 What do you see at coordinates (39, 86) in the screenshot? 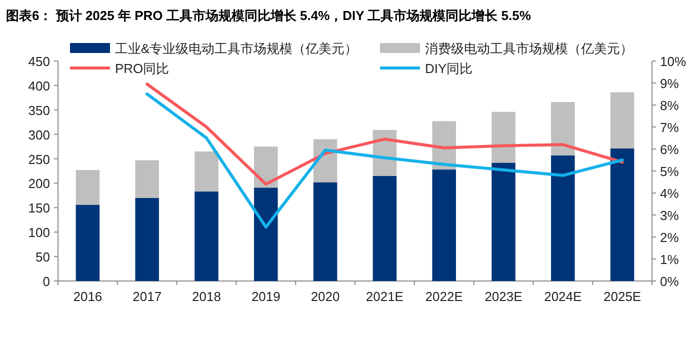
I see `y-tick-label: 400` at bounding box center [39, 86].